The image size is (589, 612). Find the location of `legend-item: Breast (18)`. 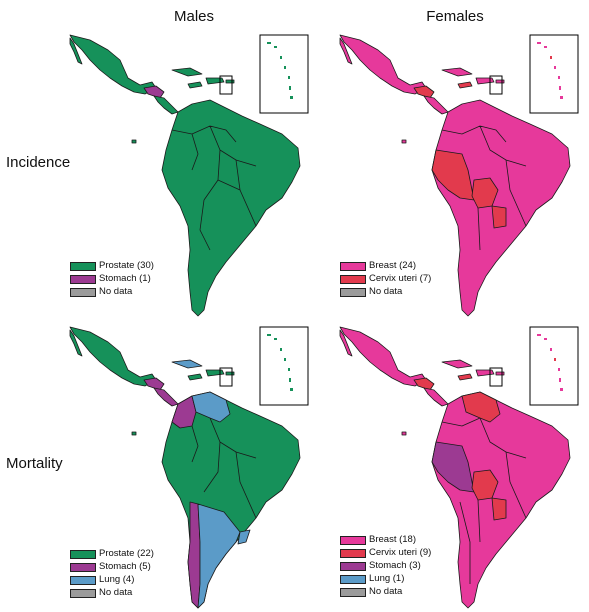

legend-item: Breast (18) is located at coordinates (385, 540).